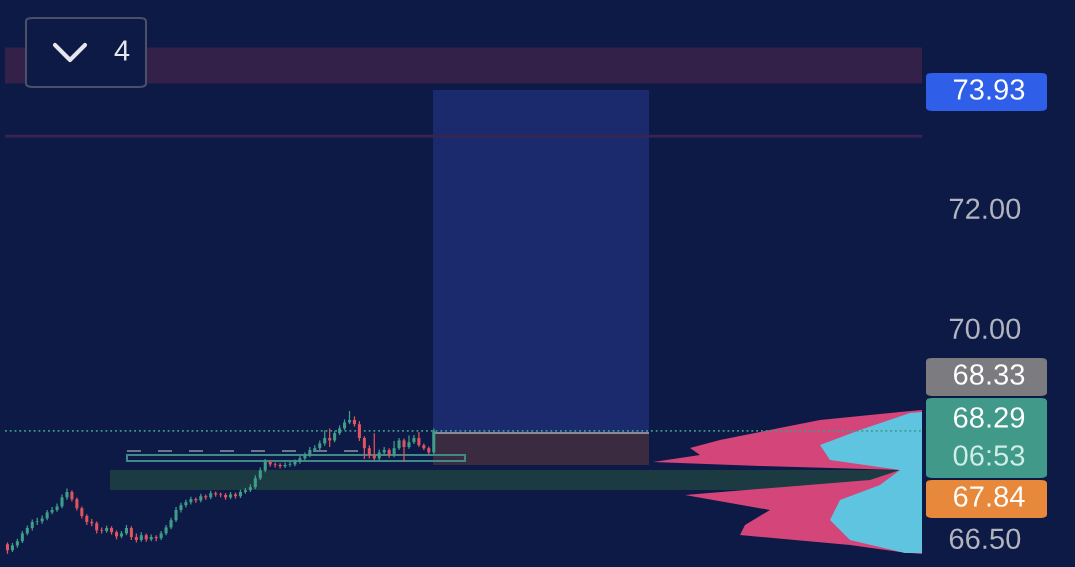 The width and height of the screenshot is (1075, 567). Describe the element at coordinates (989, 374) in the screenshot. I see `text: 68.33` at that location.